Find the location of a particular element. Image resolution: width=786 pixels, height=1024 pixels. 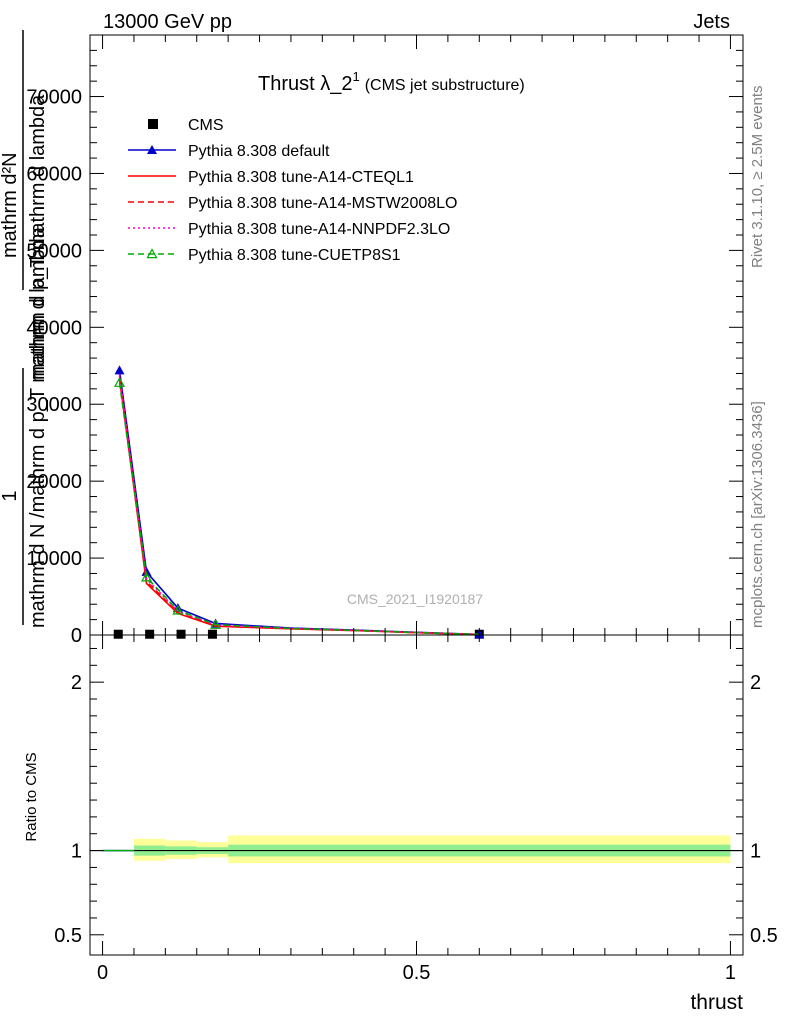

main-y-tick-label: 30000 is located at coordinates (54, 405).